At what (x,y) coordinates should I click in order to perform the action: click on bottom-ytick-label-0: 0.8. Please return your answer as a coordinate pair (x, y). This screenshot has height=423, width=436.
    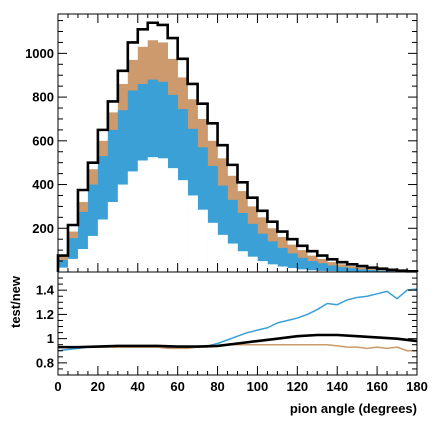
    Looking at the image, I should click on (45, 362).